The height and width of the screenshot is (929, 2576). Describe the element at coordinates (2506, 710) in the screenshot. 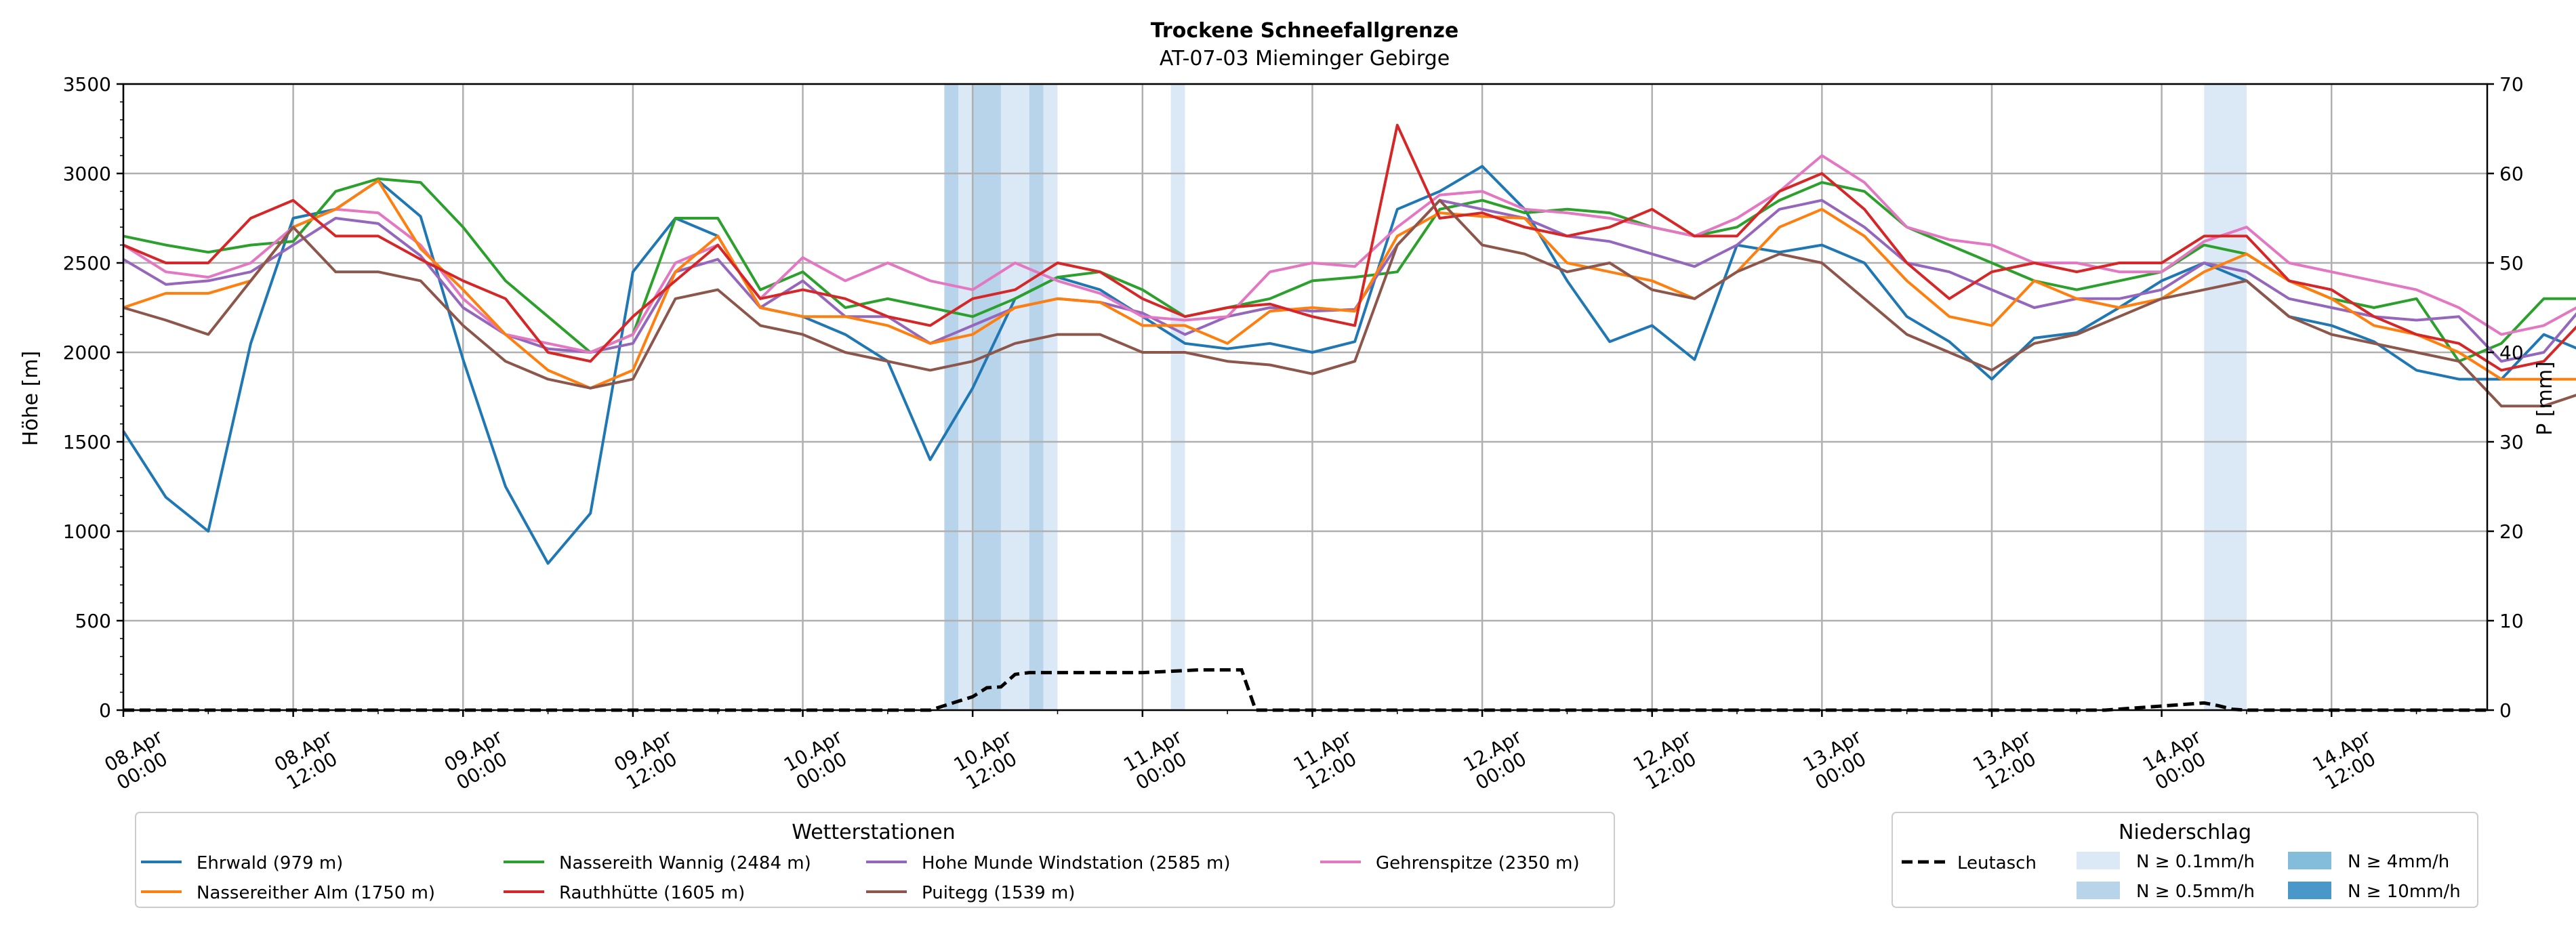

I see `y2-tick-label-0: 0` at that location.